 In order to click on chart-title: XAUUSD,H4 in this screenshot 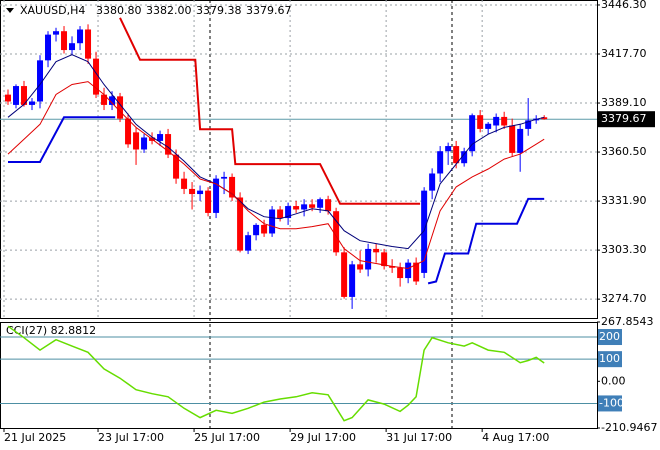, I will do `click(52, 10)`.